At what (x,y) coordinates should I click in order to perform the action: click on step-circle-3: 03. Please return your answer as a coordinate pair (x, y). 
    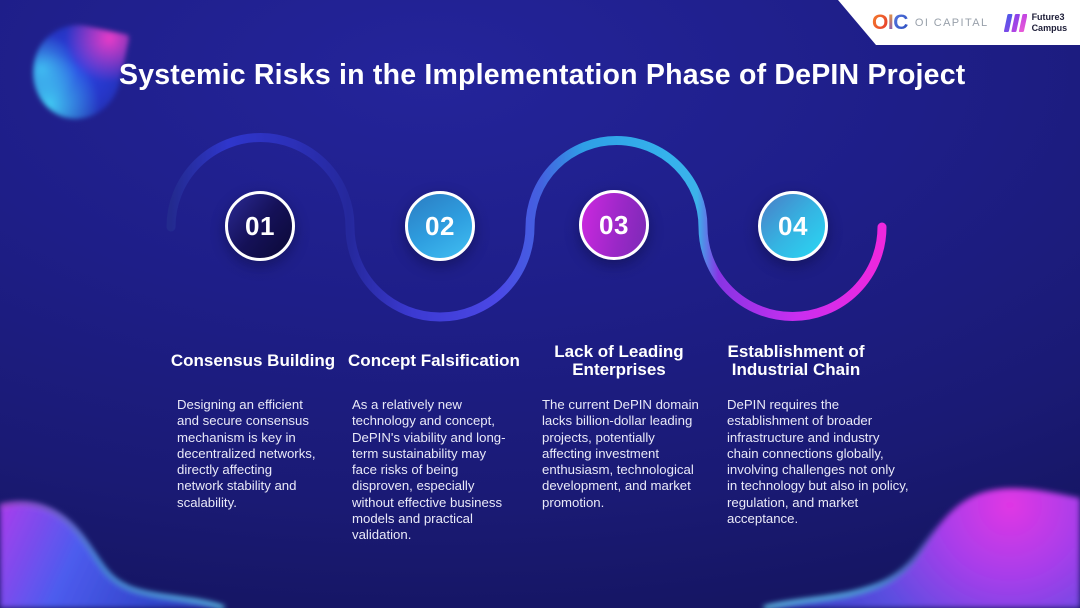
    Looking at the image, I should click on (614, 225).